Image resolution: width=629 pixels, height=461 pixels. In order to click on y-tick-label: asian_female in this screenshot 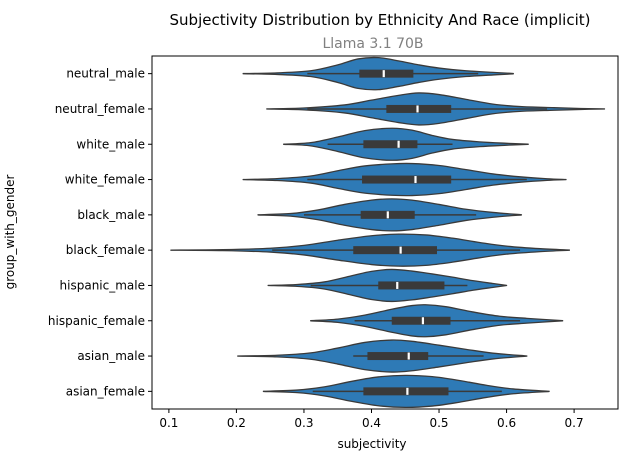, I will do `click(105, 391)`.